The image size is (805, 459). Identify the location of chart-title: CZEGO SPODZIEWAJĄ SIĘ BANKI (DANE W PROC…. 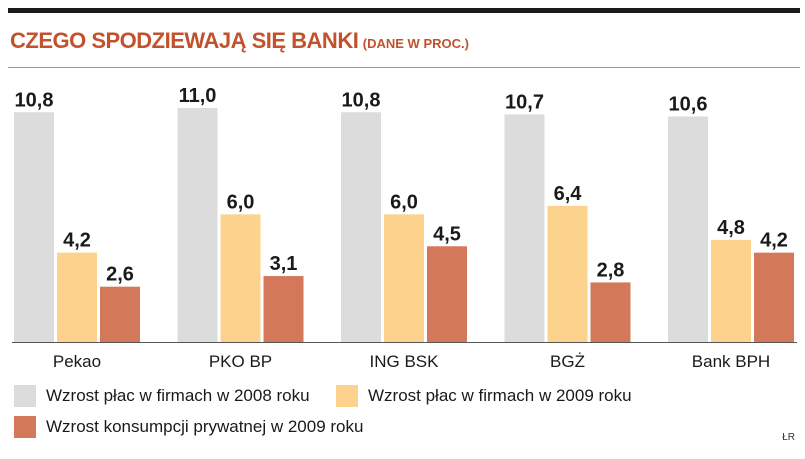
(239, 41).